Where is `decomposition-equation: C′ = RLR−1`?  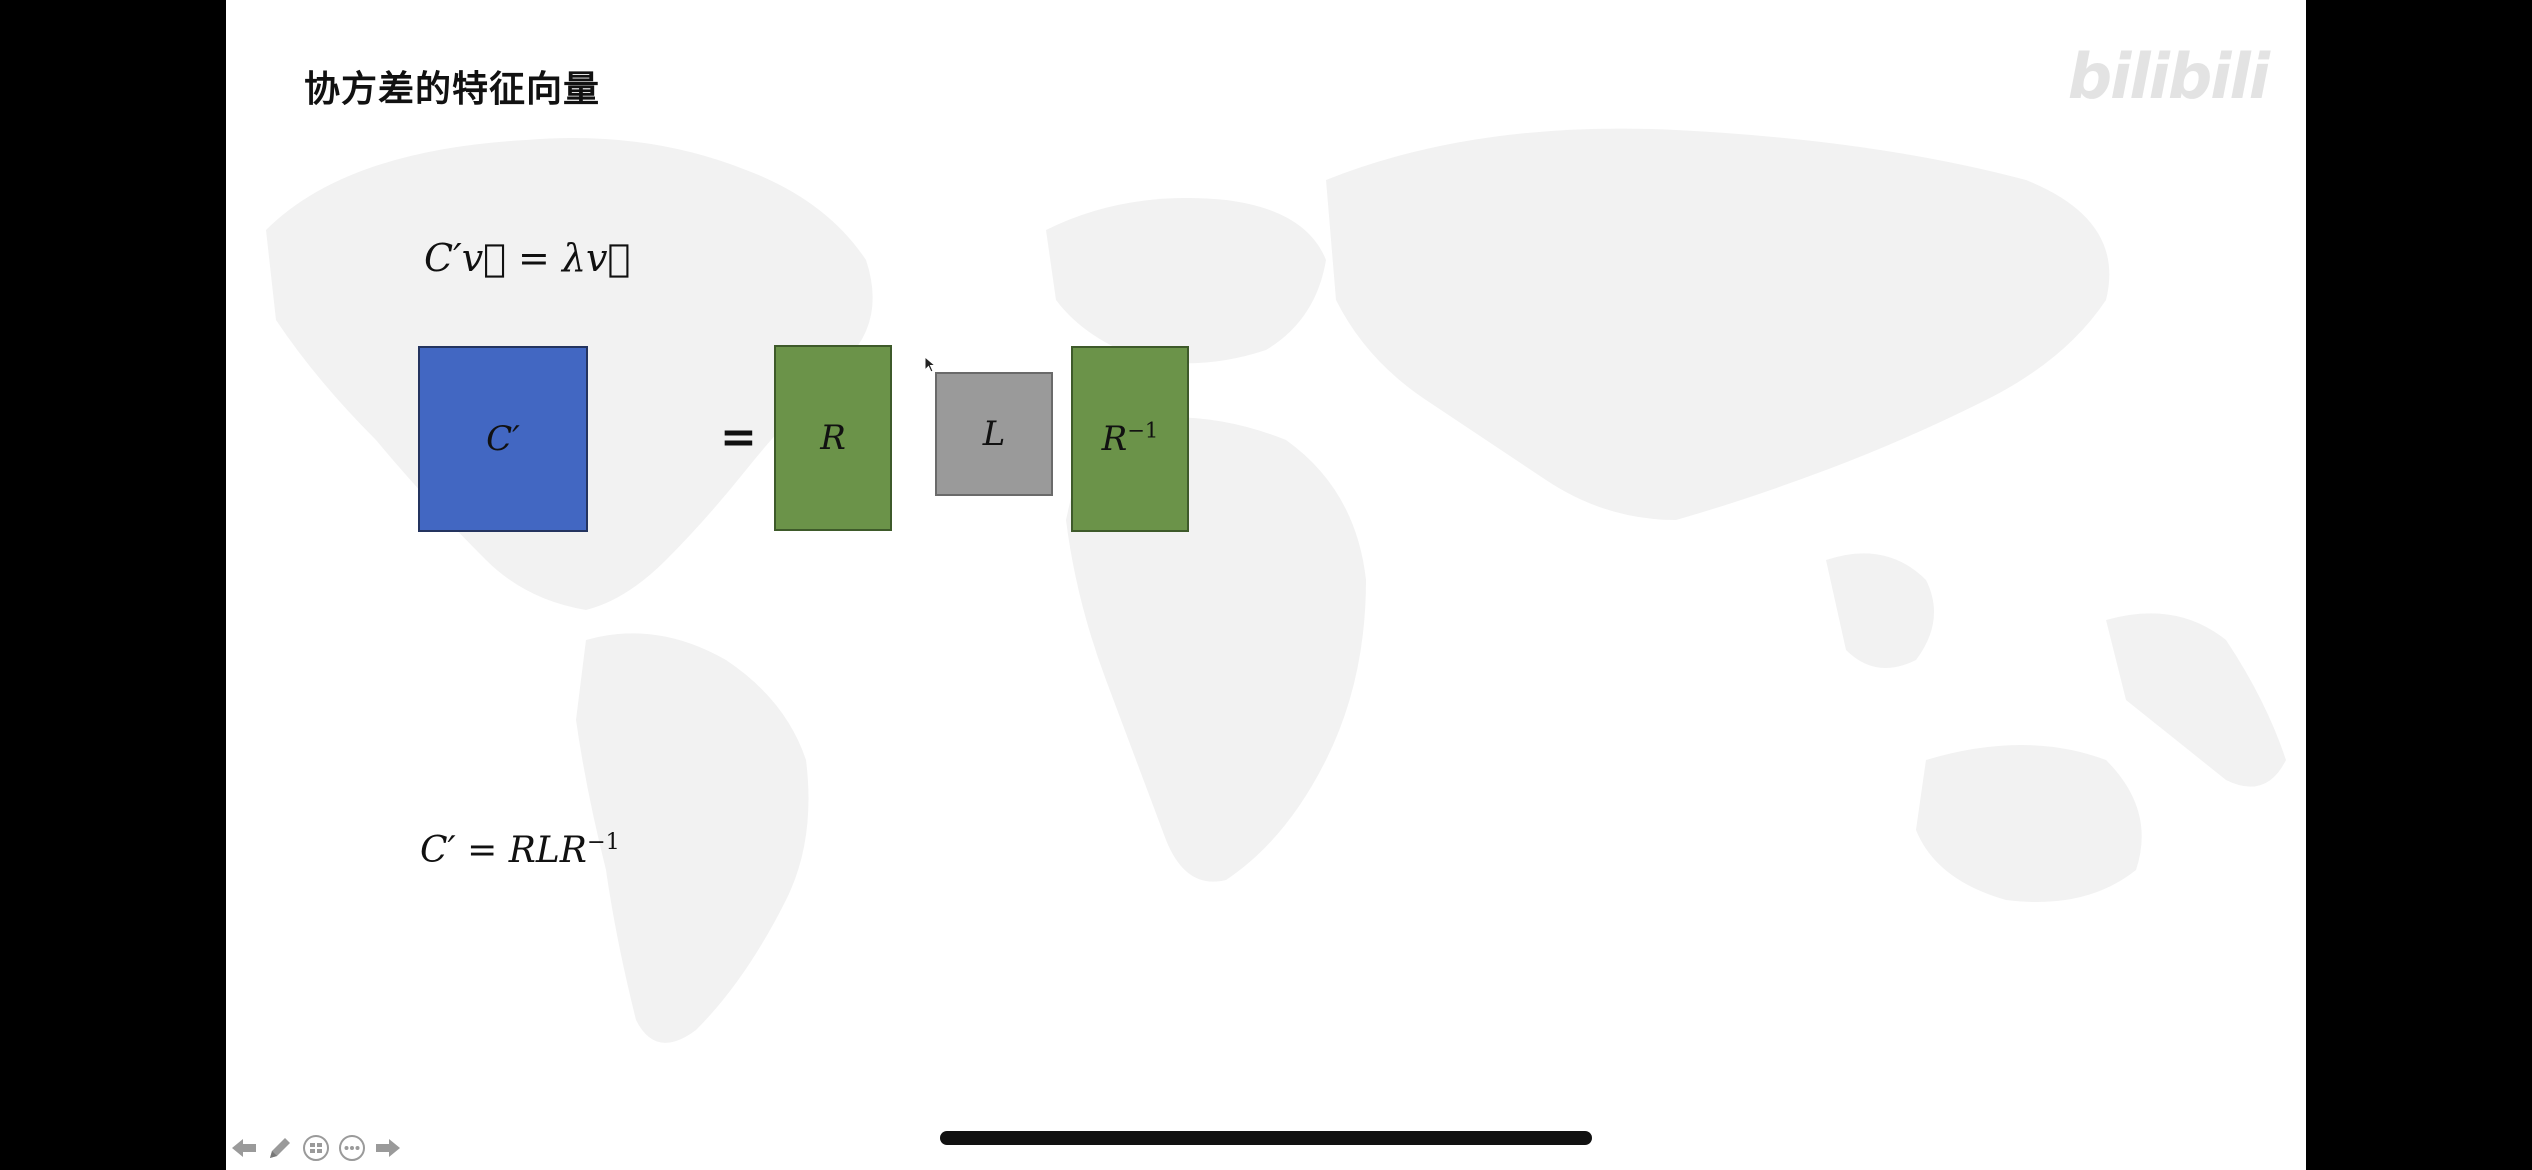
decomposition-equation: C′ = RLR−1 is located at coordinates (520, 850).